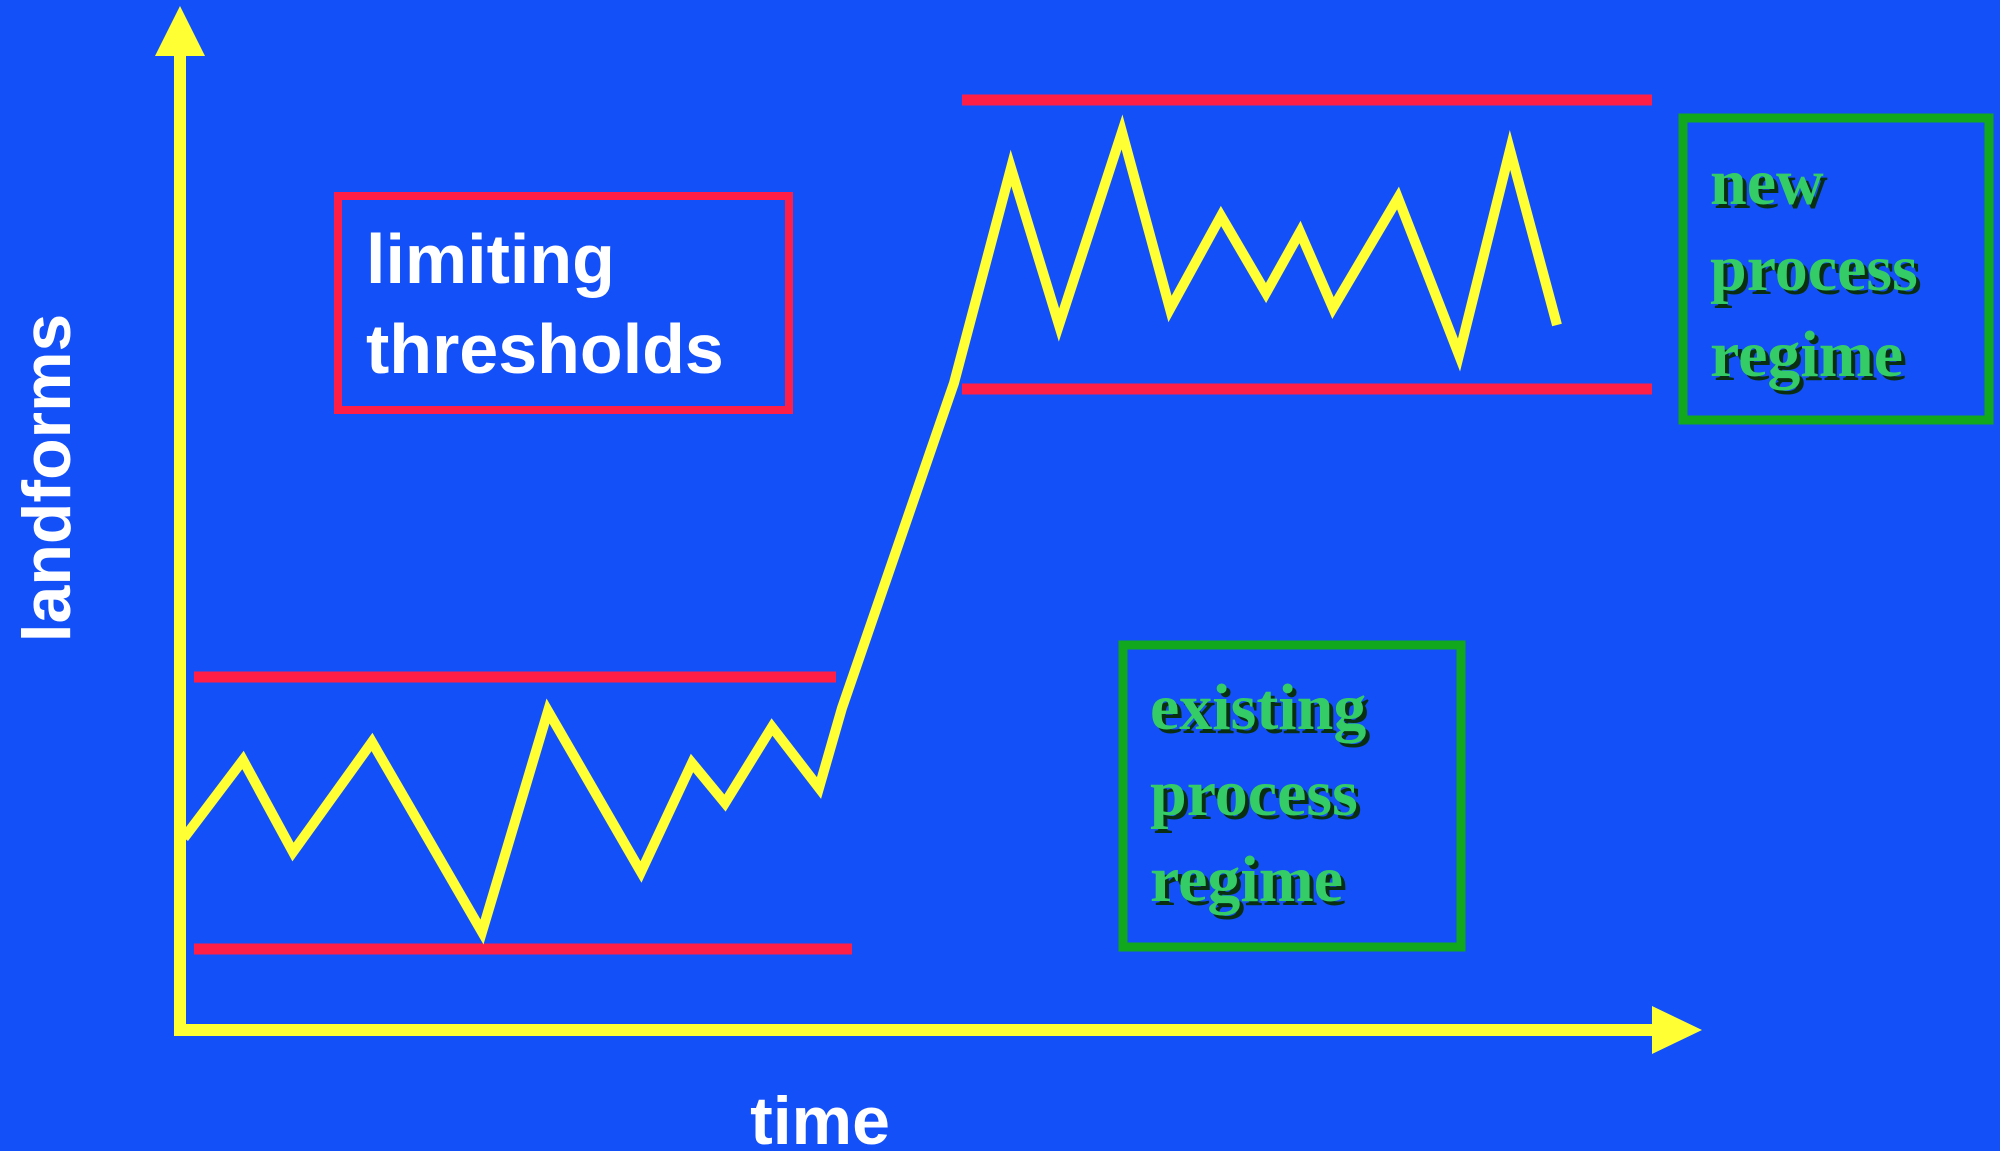 This screenshot has width=2000, height=1151. I want to click on existing-regime-line1-shadow: existing, so click(1262, 711).